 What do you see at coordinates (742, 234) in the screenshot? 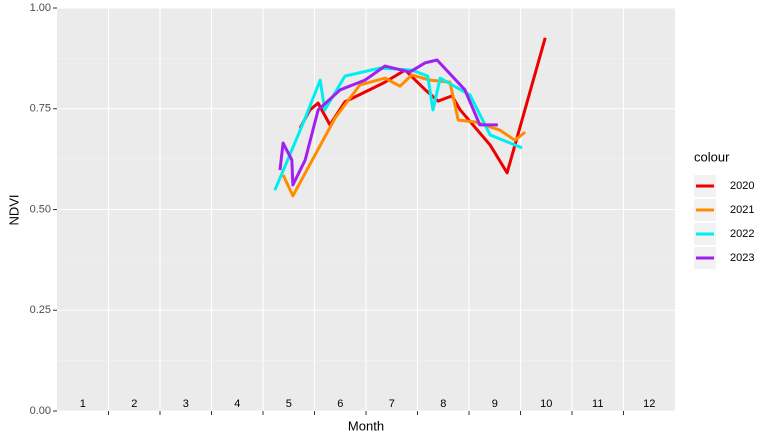
I see `legend-label: 2022` at bounding box center [742, 234].